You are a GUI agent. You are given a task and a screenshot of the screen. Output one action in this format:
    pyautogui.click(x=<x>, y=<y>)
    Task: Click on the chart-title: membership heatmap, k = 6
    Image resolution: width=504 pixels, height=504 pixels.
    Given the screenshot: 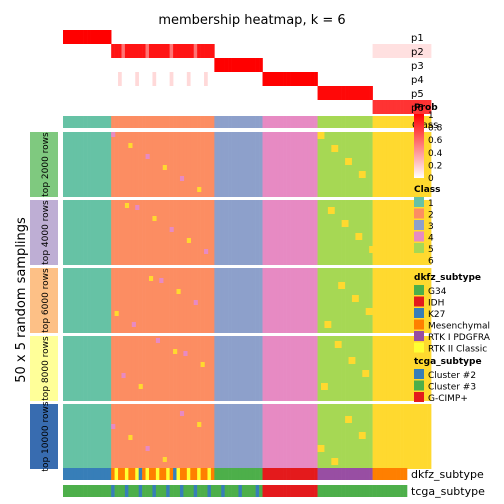 What is the action you would take?
    pyautogui.click(x=251, y=20)
    